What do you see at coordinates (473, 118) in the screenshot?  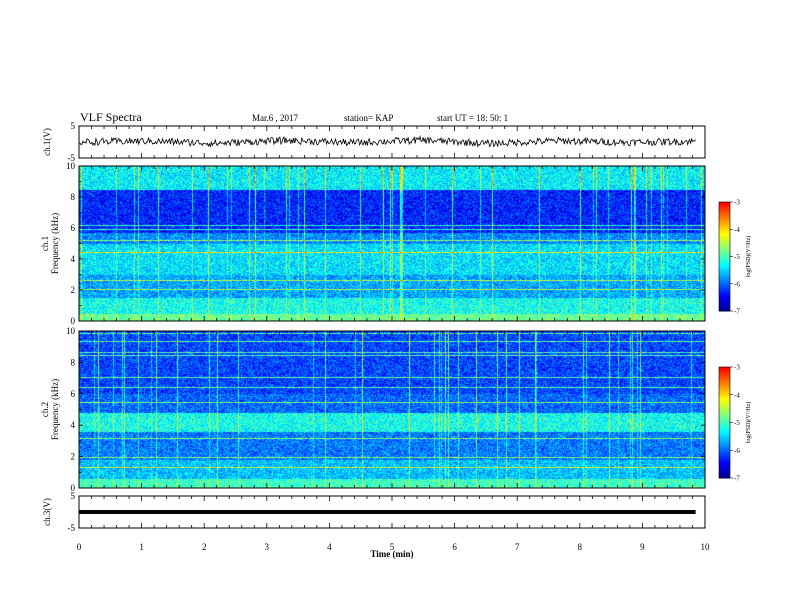 I see `start-time-label: start UT = 18: 50: 1` at bounding box center [473, 118].